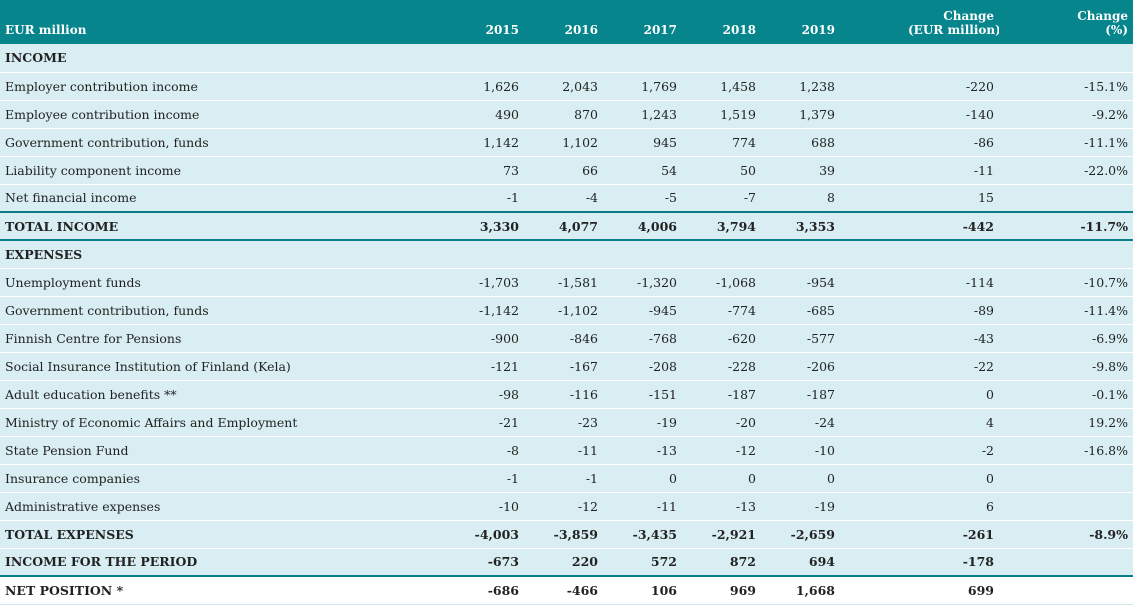  I want to click on cell-value: -116, so click(583, 394).